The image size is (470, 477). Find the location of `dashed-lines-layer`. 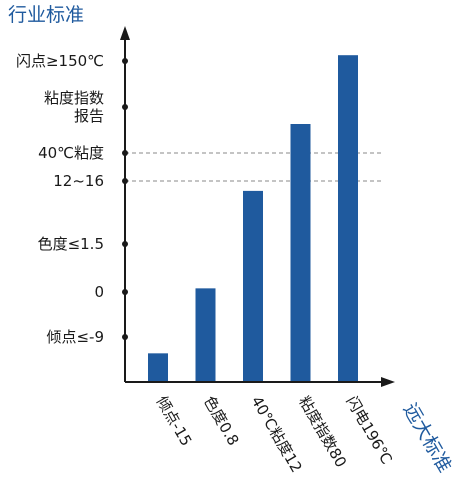

dashed-lines-layer is located at coordinates (254, 167).